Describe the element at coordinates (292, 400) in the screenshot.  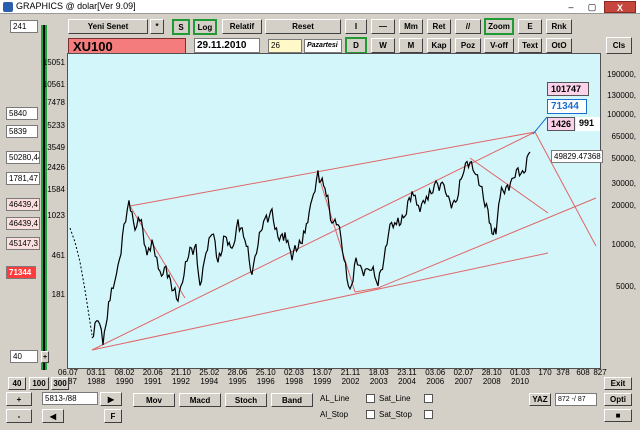
I see `band-button: Band` at that location.